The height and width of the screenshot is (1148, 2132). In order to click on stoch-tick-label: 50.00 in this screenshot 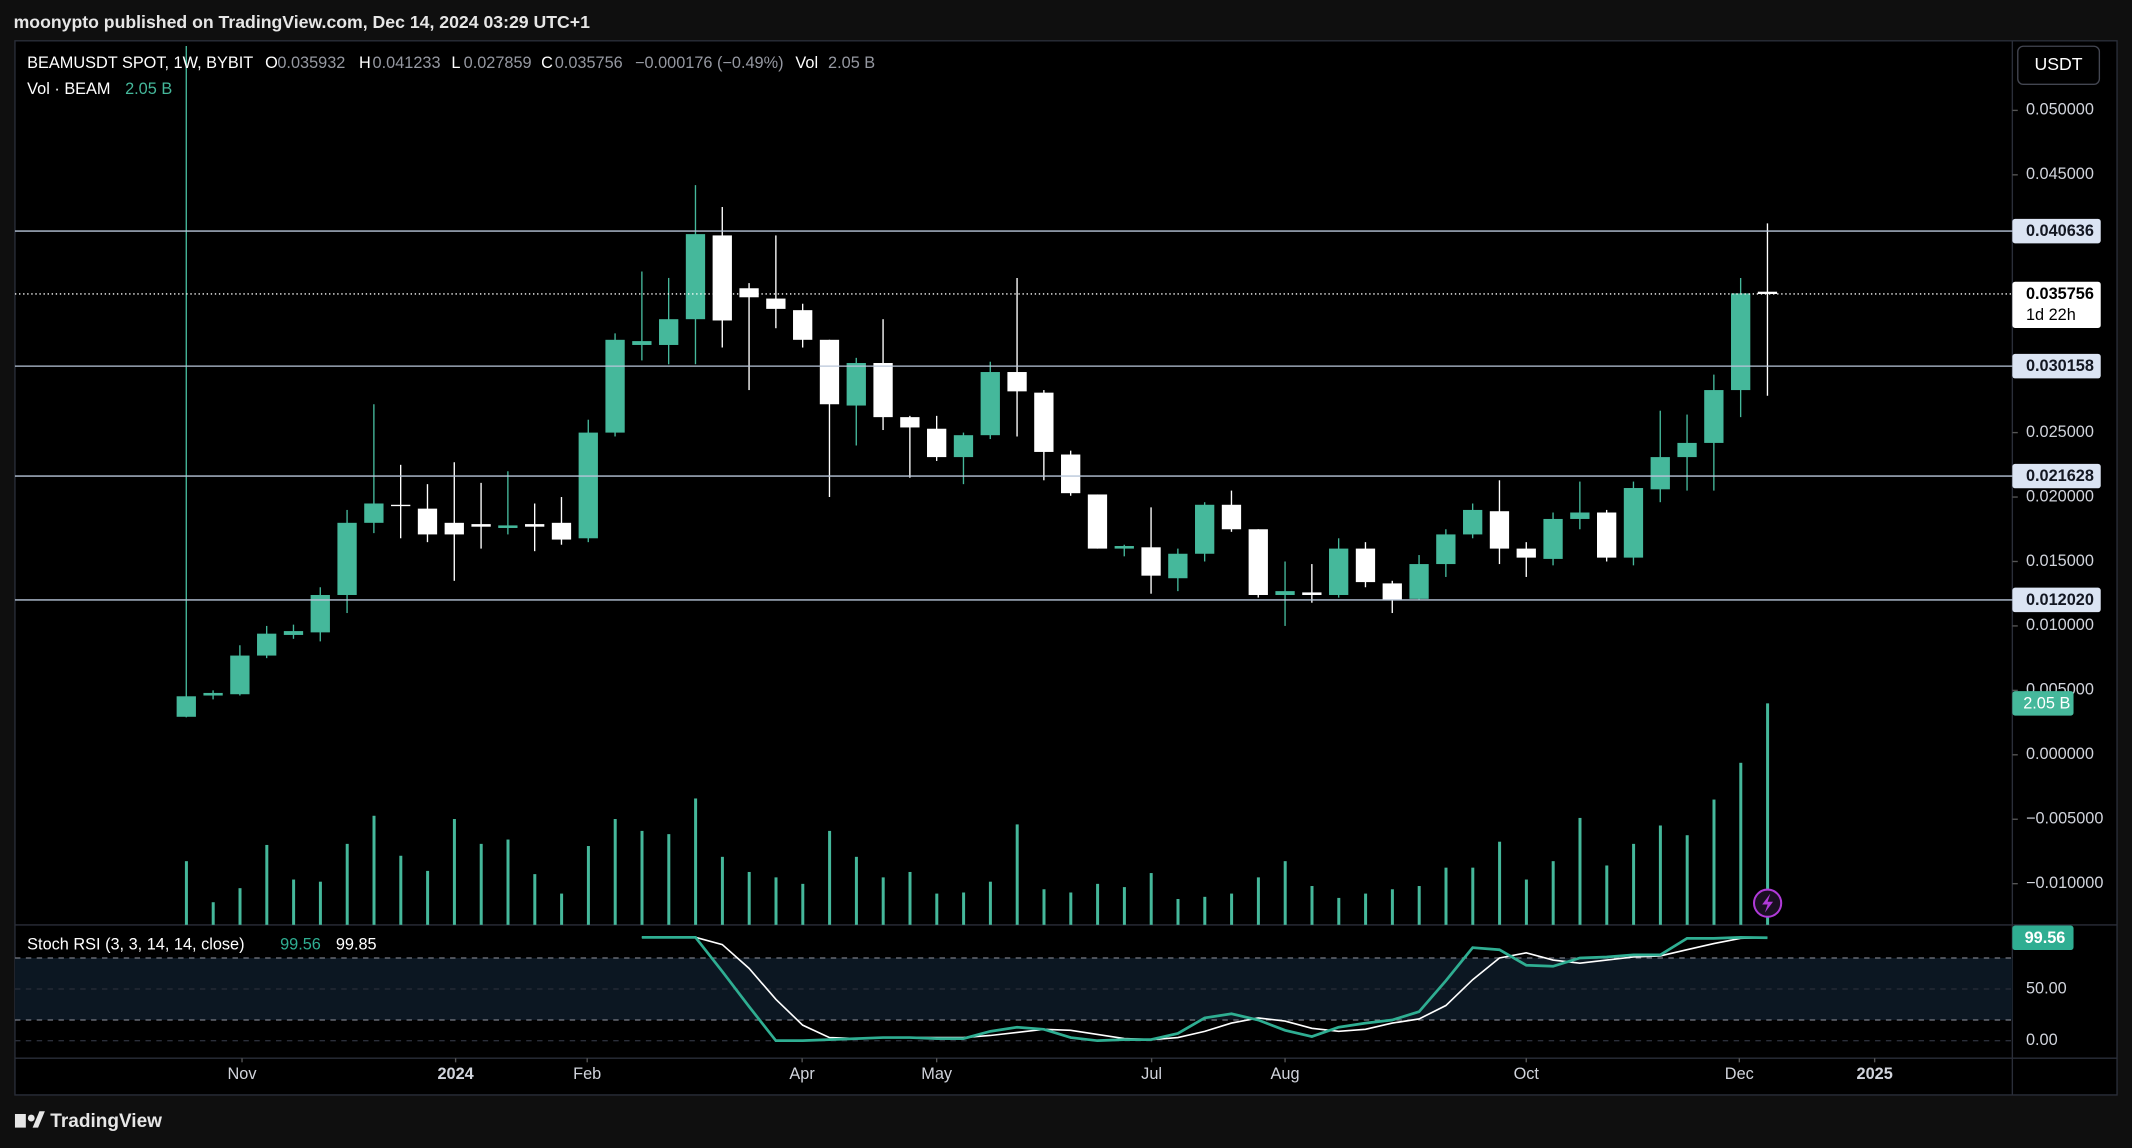, I will do `click(2046, 988)`.